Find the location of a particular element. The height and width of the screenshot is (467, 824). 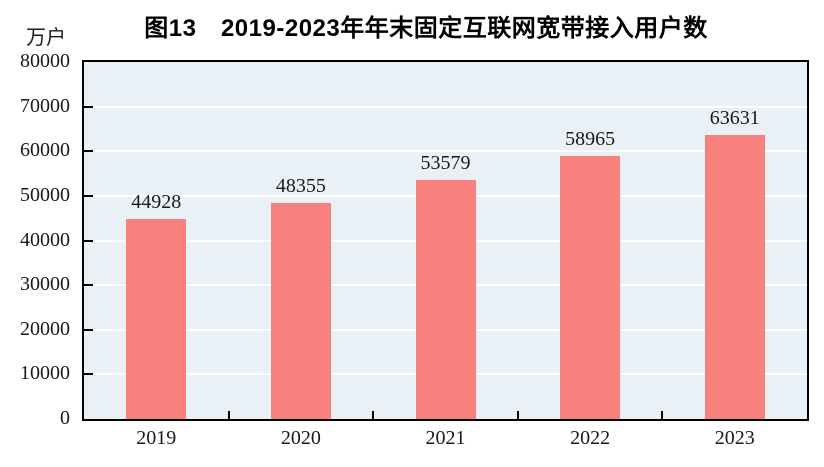

bar-value-label: 44928 is located at coordinates (156, 201).